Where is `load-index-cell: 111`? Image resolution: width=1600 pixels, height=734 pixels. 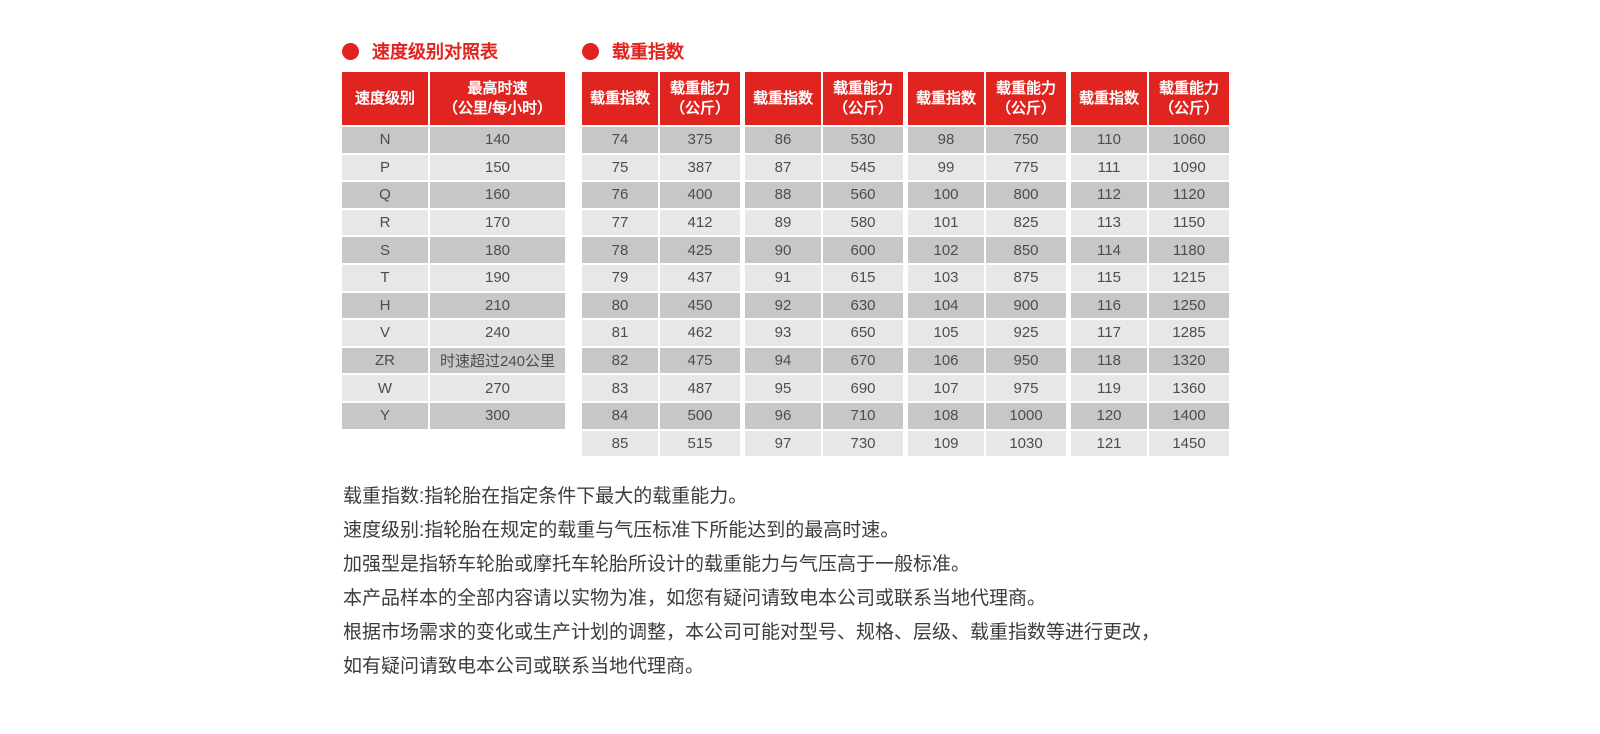 load-index-cell: 111 is located at coordinates (1109, 167).